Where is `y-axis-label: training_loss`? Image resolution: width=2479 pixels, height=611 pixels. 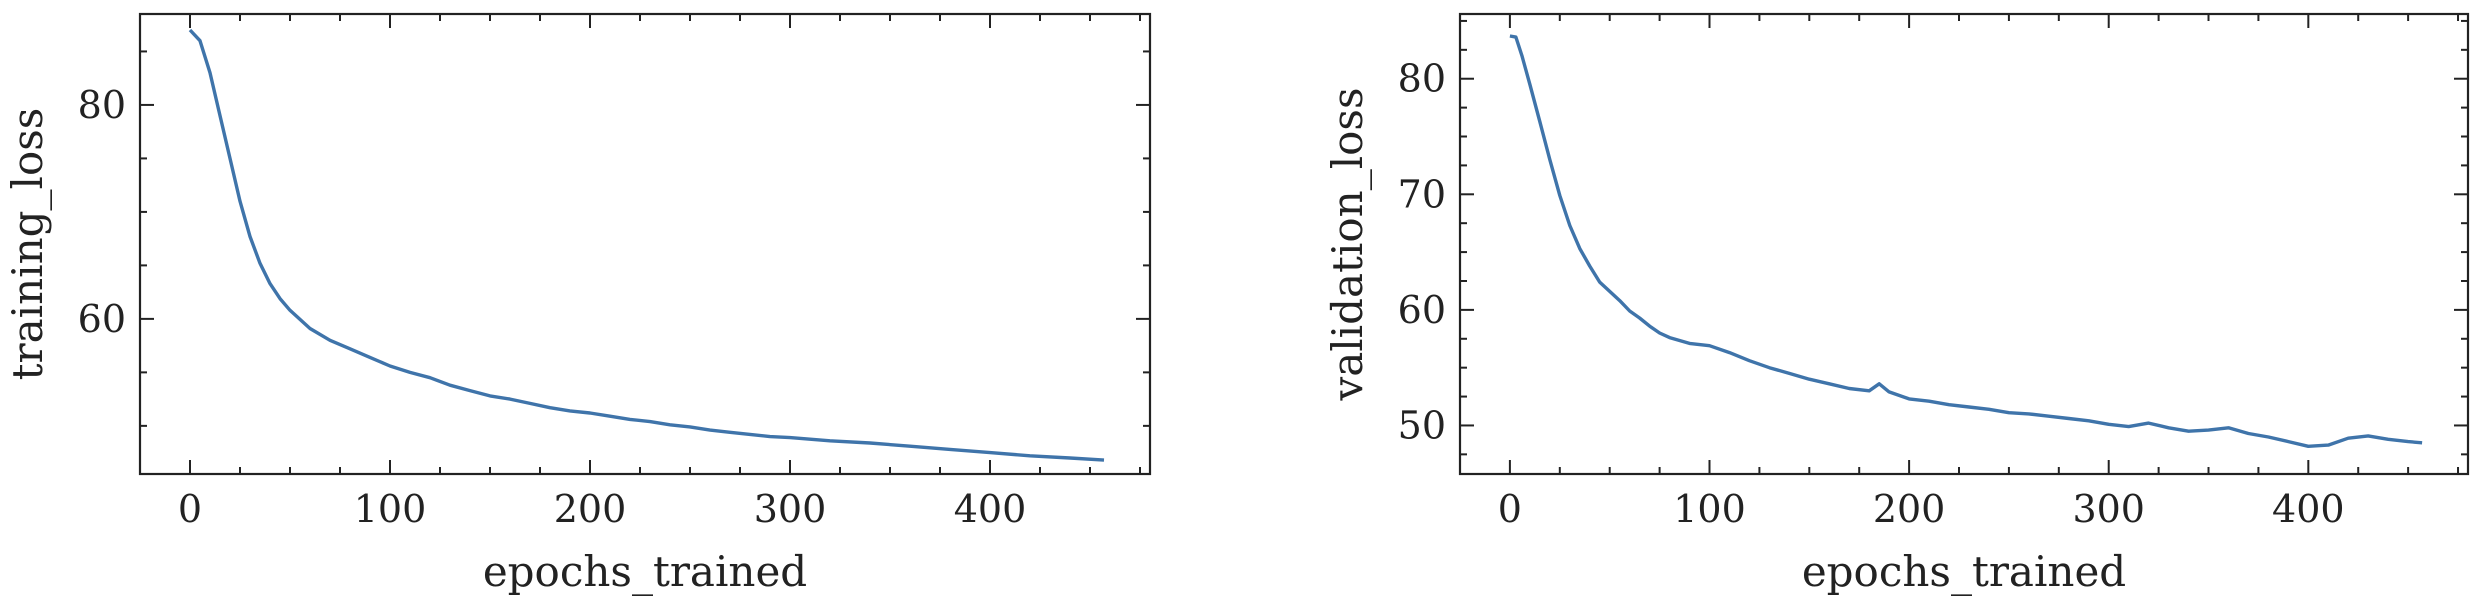
y-axis-label: training_loss is located at coordinates (27, 244).